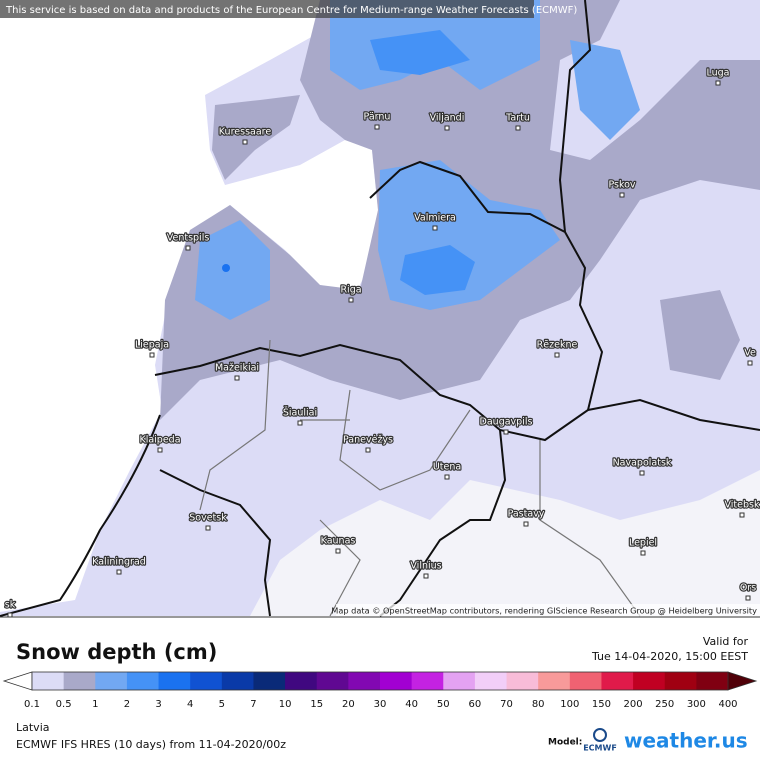 The height and width of the screenshot is (760, 760). I want to click on snow-0.5, so click(700, 335).